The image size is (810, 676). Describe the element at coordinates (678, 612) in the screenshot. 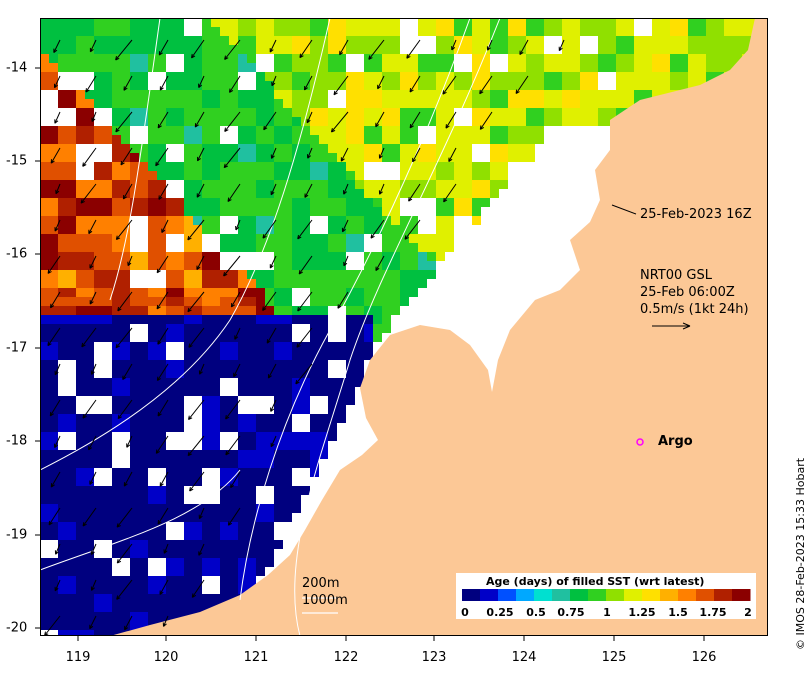

I see `colorbar-tick-label: 1.5` at that location.